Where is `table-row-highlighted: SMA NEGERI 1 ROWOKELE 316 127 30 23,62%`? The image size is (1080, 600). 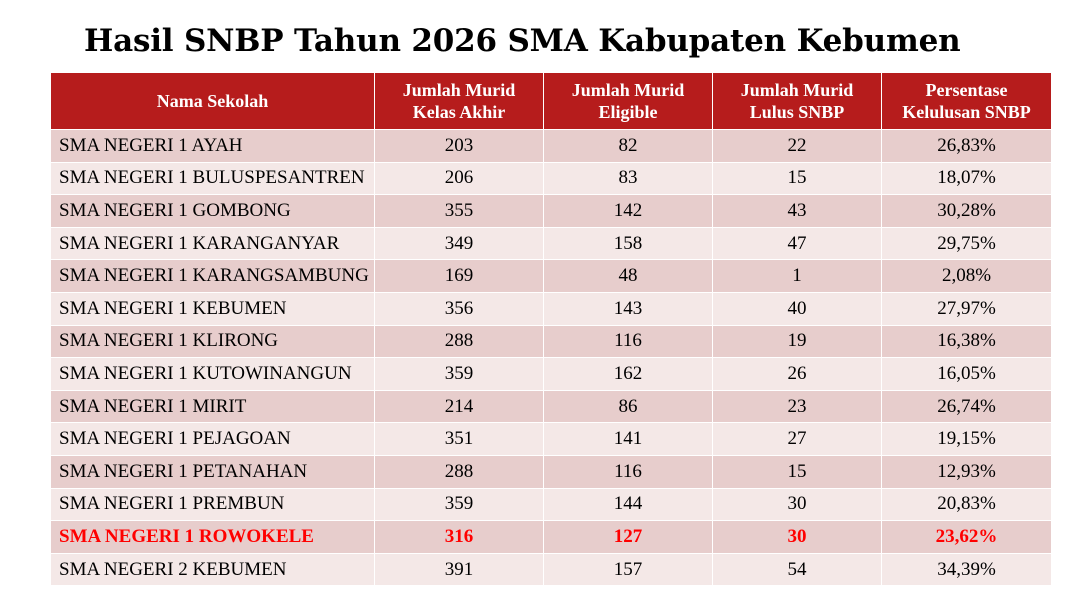 table-row-highlighted: SMA NEGERI 1 ROWOKELE 316 127 30 23,62% is located at coordinates (551, 537).